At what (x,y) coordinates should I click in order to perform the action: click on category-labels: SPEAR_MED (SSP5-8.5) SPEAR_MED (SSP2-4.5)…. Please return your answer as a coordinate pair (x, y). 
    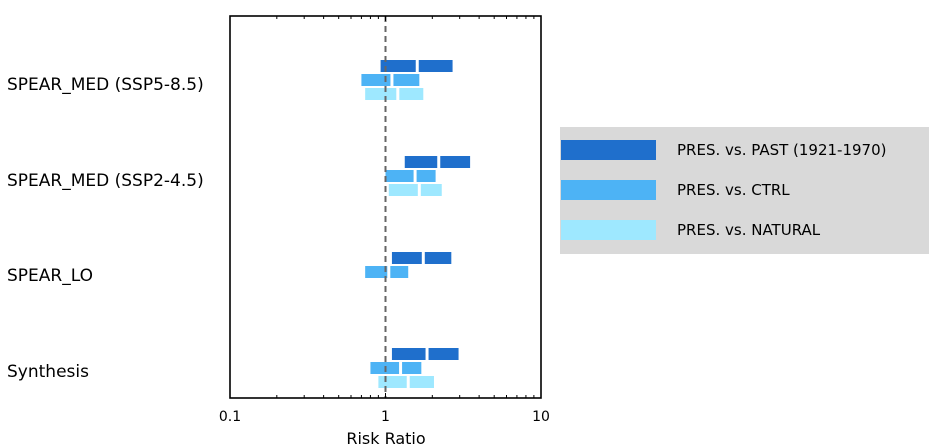
    Looking at the image, I should click on (105, 228).